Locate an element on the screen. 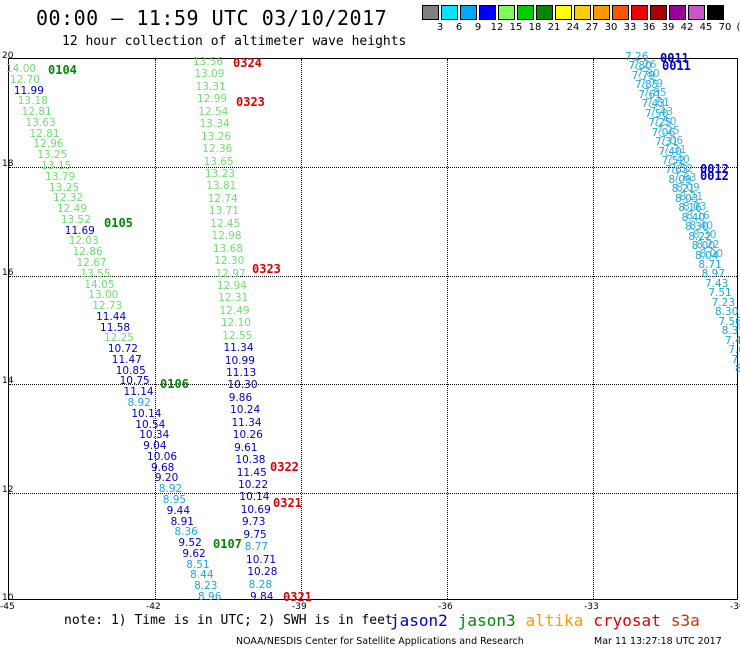  pass-time-tag: 0323 is located at coordinates (250, 102).